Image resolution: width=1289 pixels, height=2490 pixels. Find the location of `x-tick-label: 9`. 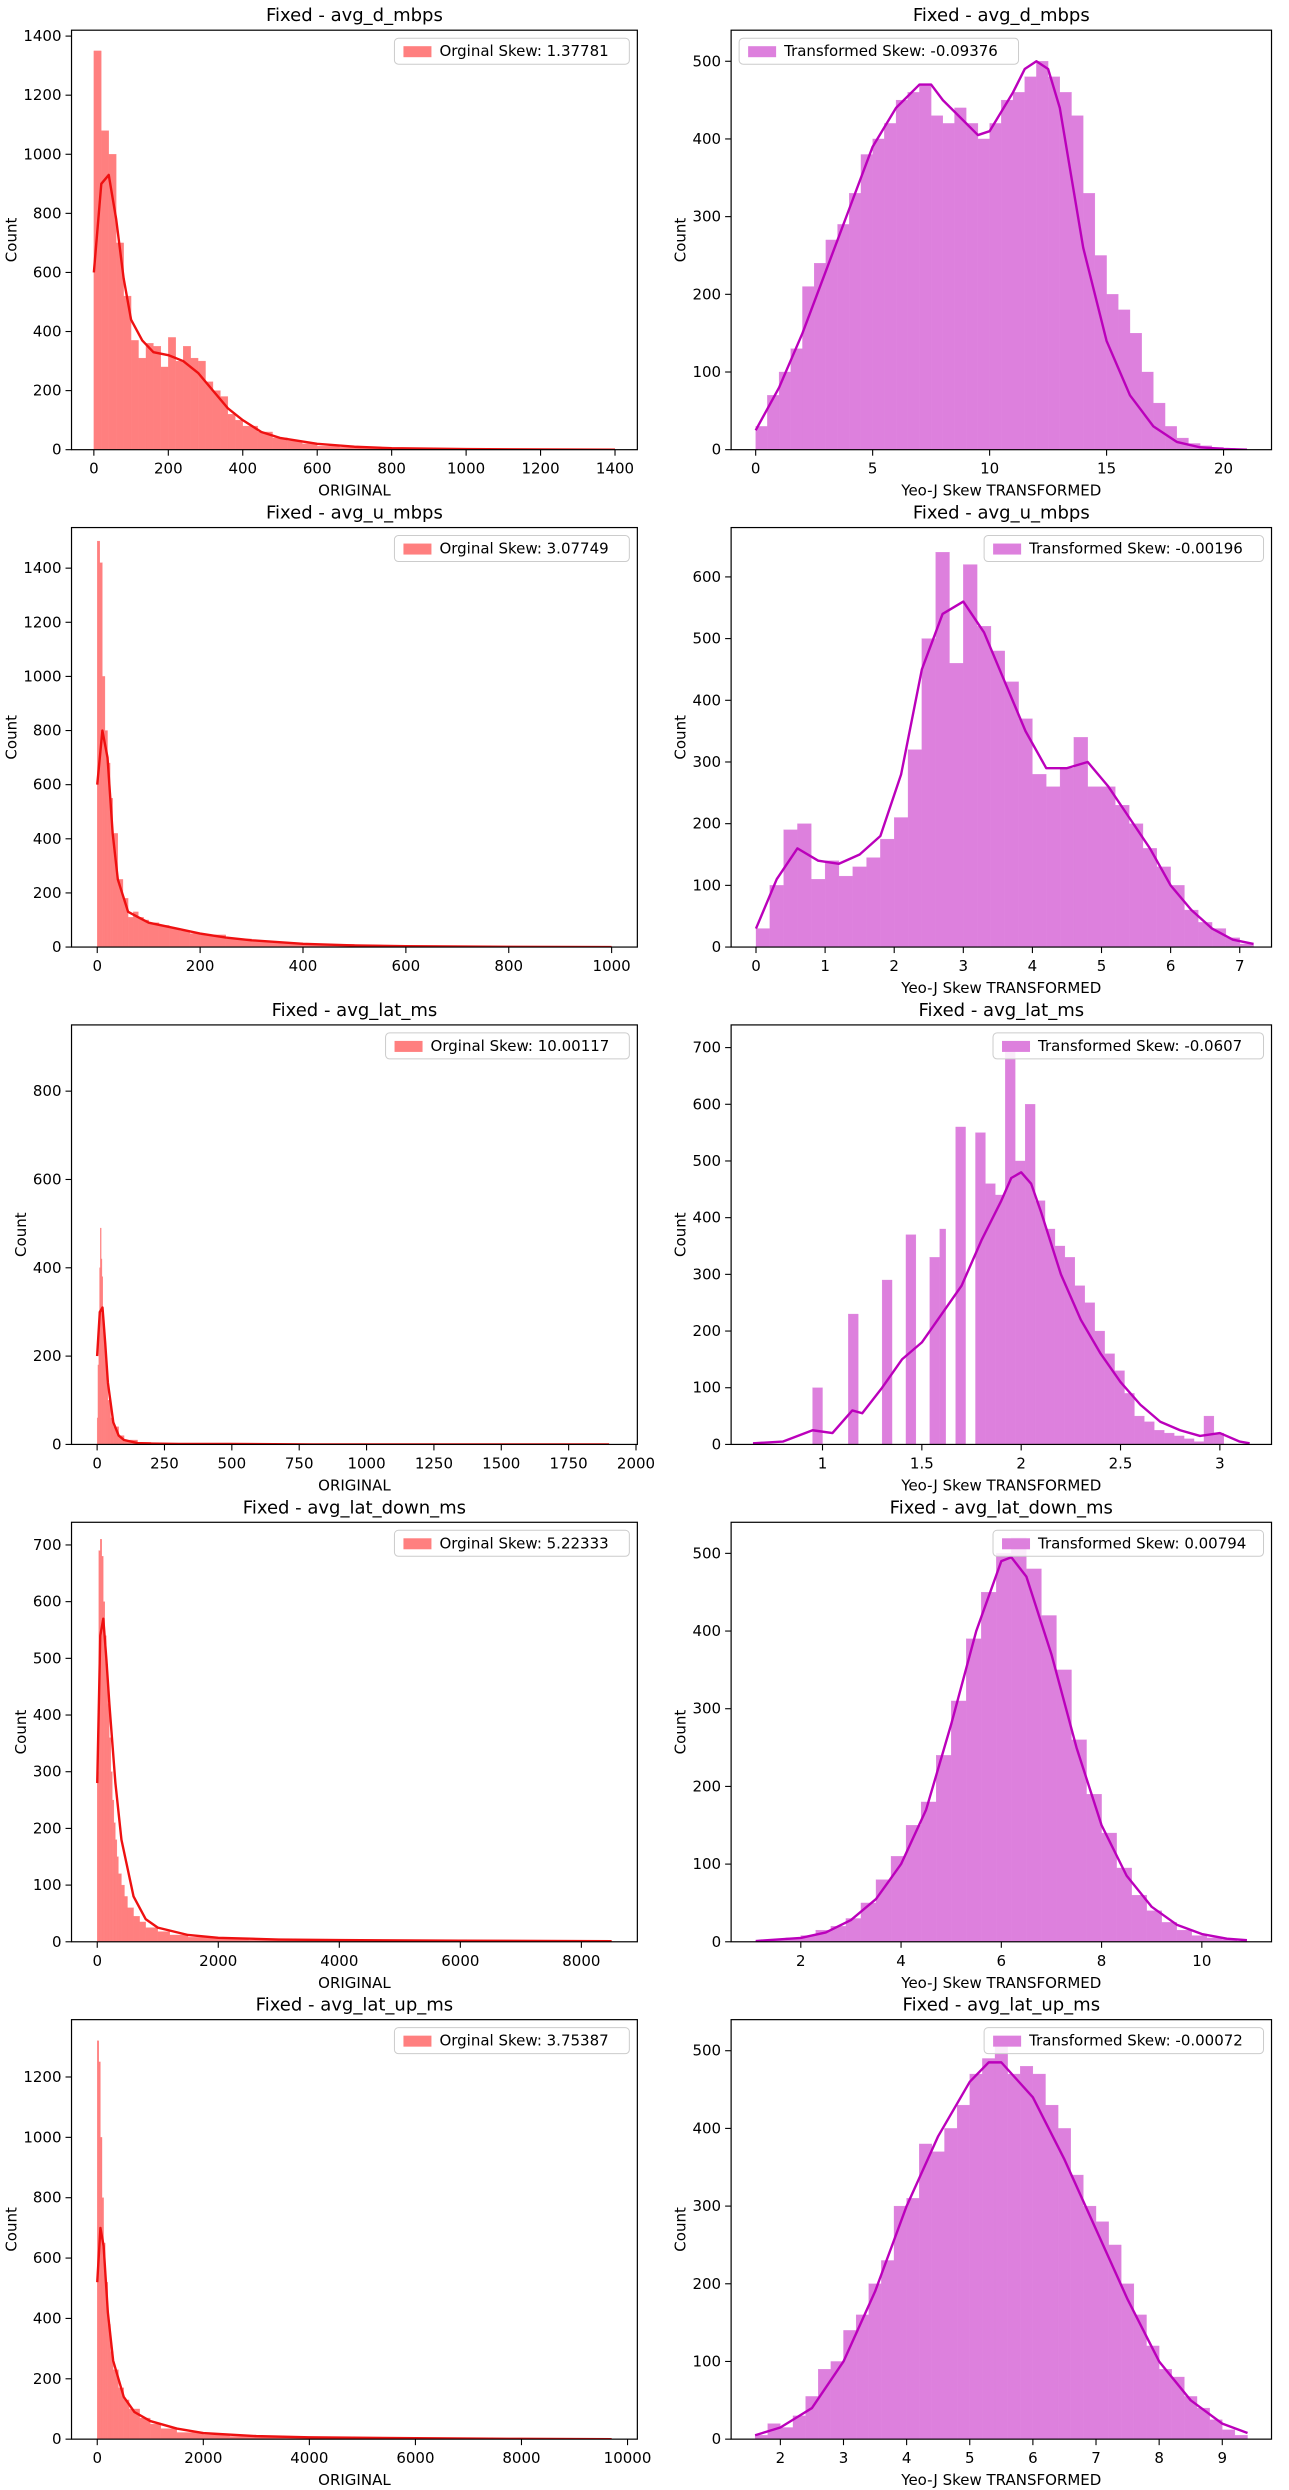

x-tick-label: 9 is located at coordinates (1223, 2458).